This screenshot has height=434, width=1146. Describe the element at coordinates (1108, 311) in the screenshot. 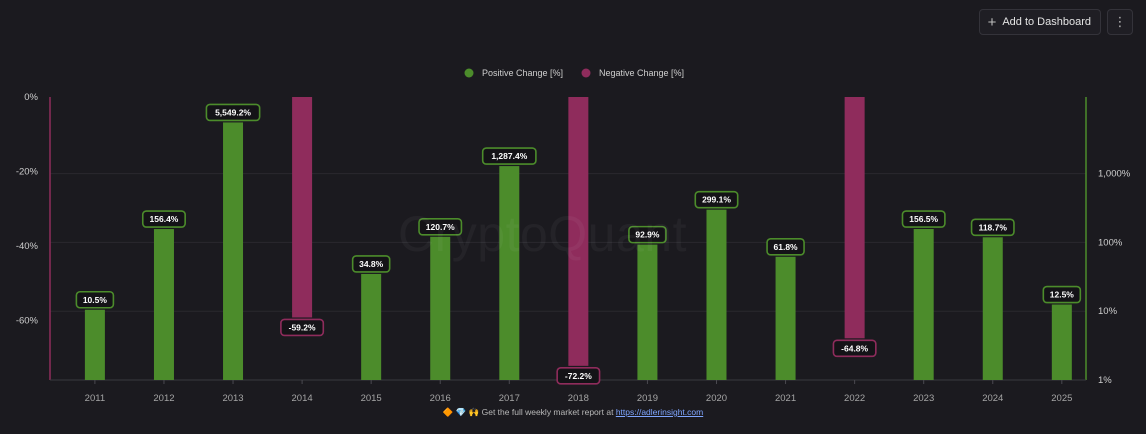

I see `y-right-tick-label: 10%` at that location.